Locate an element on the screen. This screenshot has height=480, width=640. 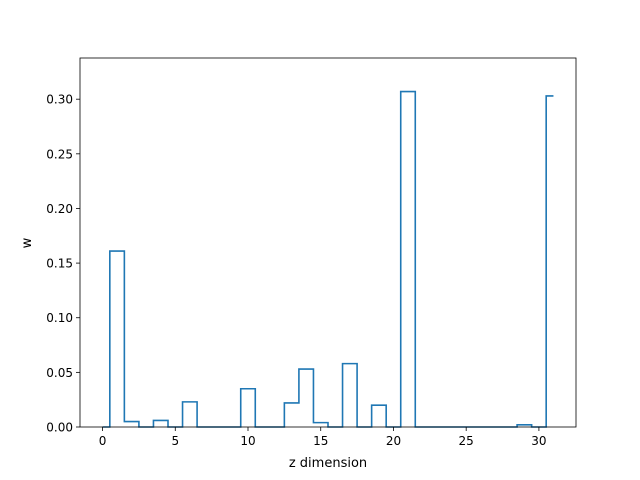
x-tick-label: 25 is located at coordinates (466, 441).